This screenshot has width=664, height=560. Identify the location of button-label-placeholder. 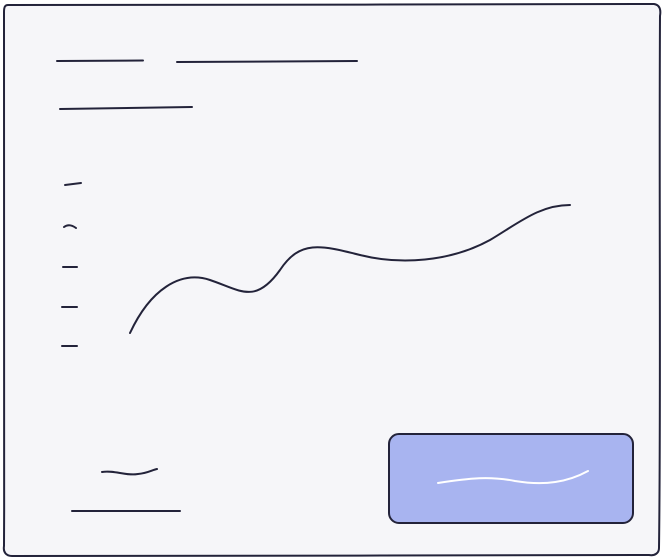
(513, 477).